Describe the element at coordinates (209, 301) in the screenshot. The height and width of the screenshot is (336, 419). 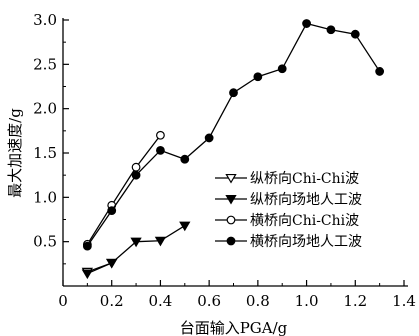
I see `x-tick-label: 0.6` at that location.